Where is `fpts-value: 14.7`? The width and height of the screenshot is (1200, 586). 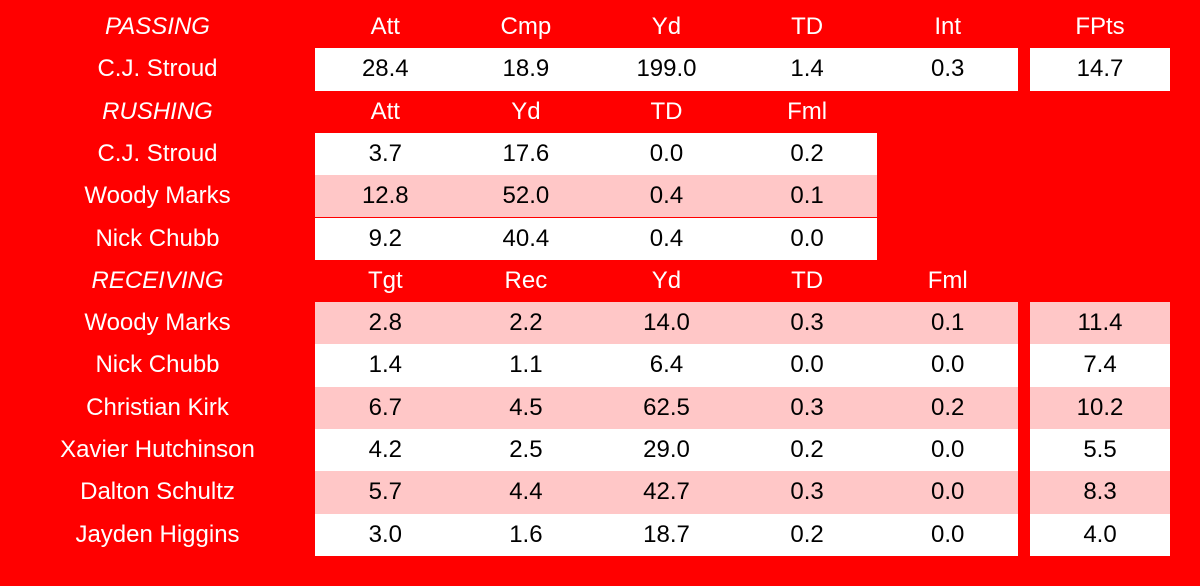
fpts-value: 14.7 is located at coordinates (1100, 69).